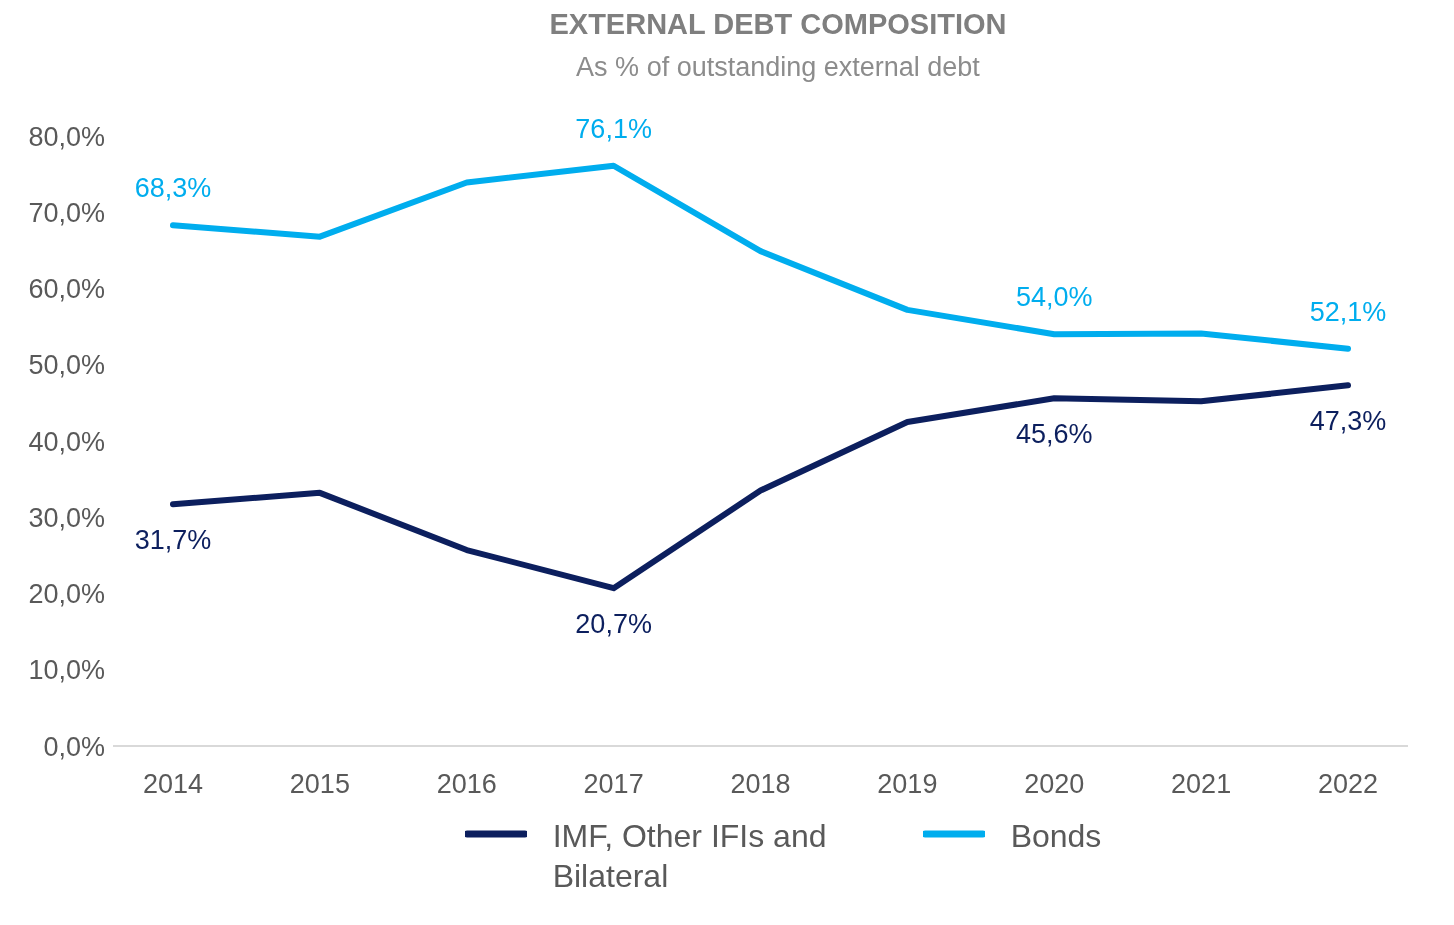  I want to click on legend-label: Bonds, so click(1056, 836).